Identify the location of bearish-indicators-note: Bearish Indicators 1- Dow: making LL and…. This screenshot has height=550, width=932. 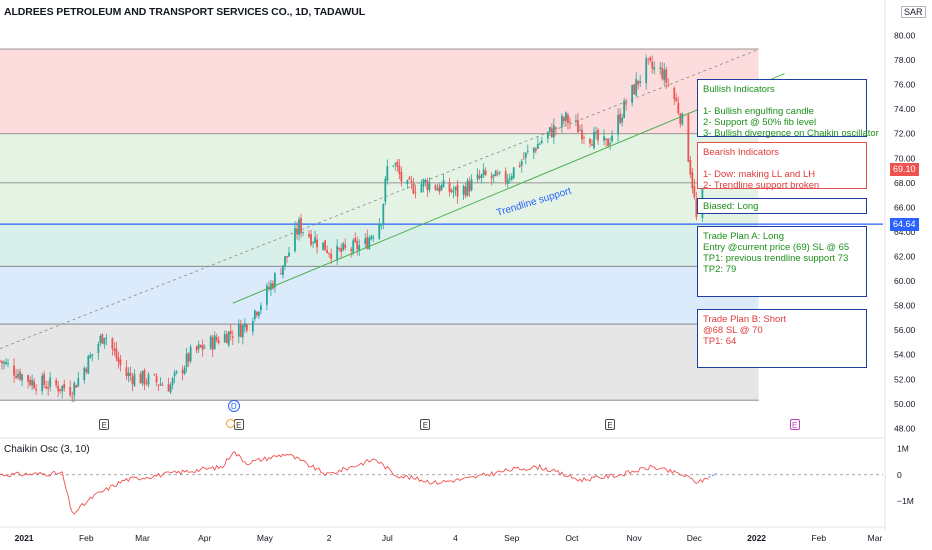
(782, 166).